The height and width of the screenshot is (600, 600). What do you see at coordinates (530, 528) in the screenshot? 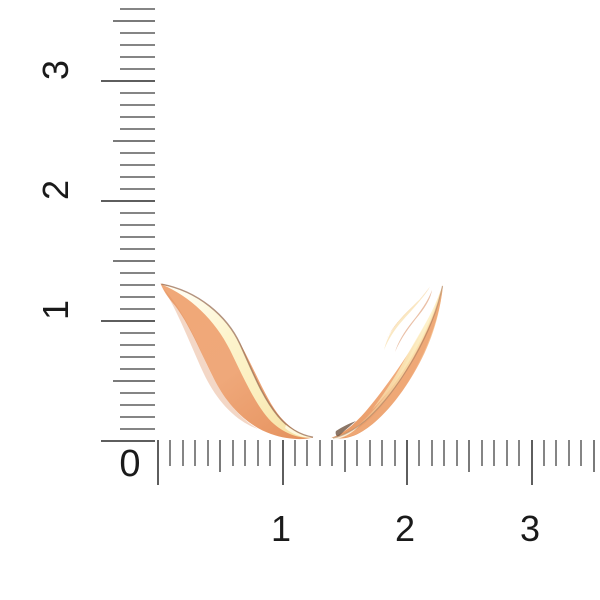
I see `horizontal-ruler-label-3: 3` at bounding box center [530, 528].